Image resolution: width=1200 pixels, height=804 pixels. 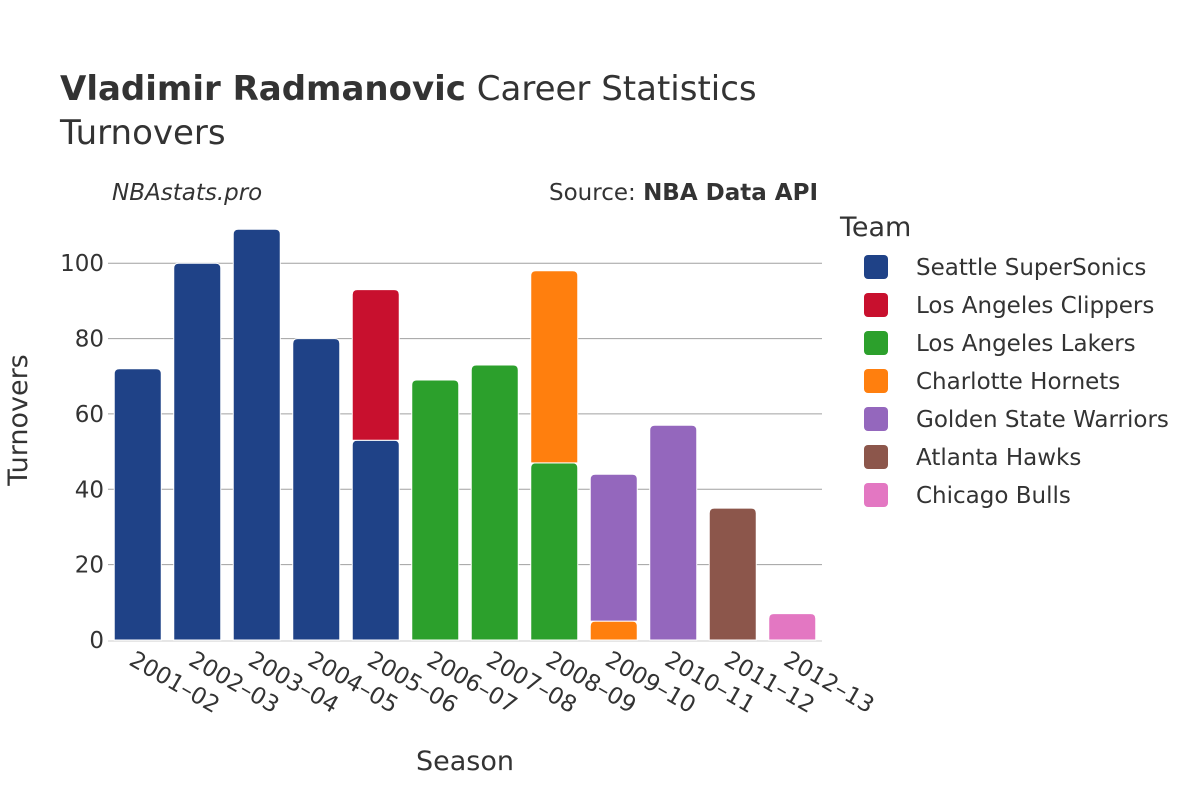 I want to click on legend-item: Chicago Bulls, so click(x=967, y=496).